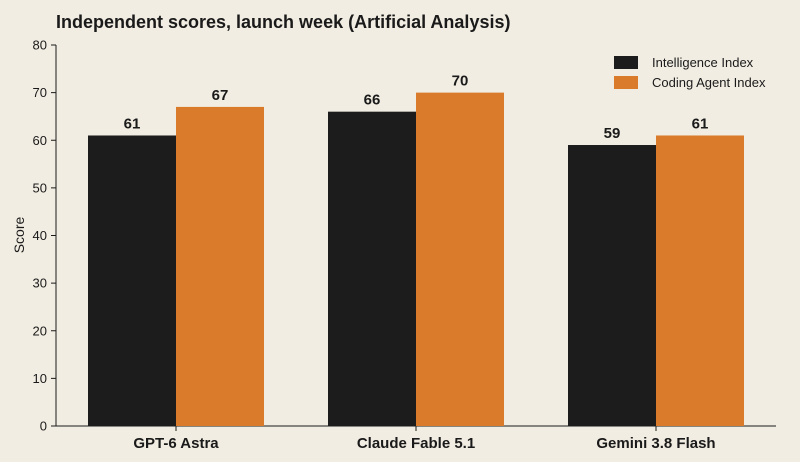 This screenshot has width=800, height=462. What do you see at coordinates (40, 283) in the screenshot?
I see `y-tick-label: 30` at bounding box center [40, 283].